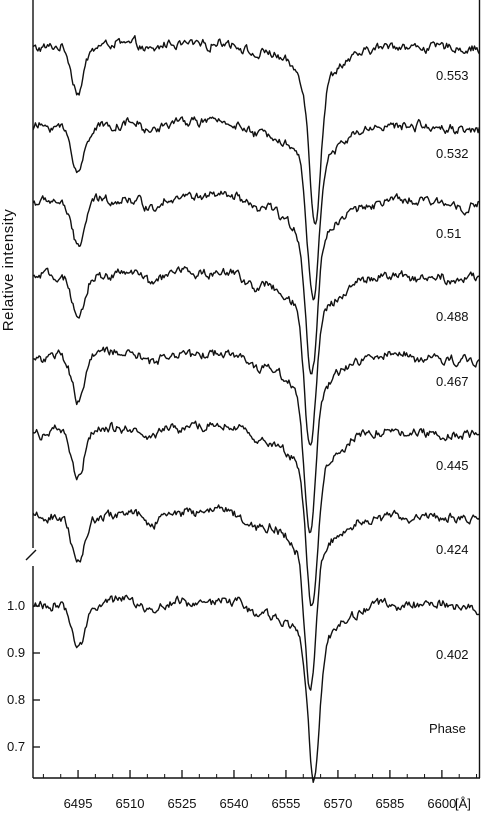 Image resolution: width=481 pixels, height=819 pixels. Describe the element at coordinates (452, 365) in the screenshot. I see `phase-labels: 0.553 0.532 0.51 0.488 0.467 0.445 0.424 0.402` at that location.